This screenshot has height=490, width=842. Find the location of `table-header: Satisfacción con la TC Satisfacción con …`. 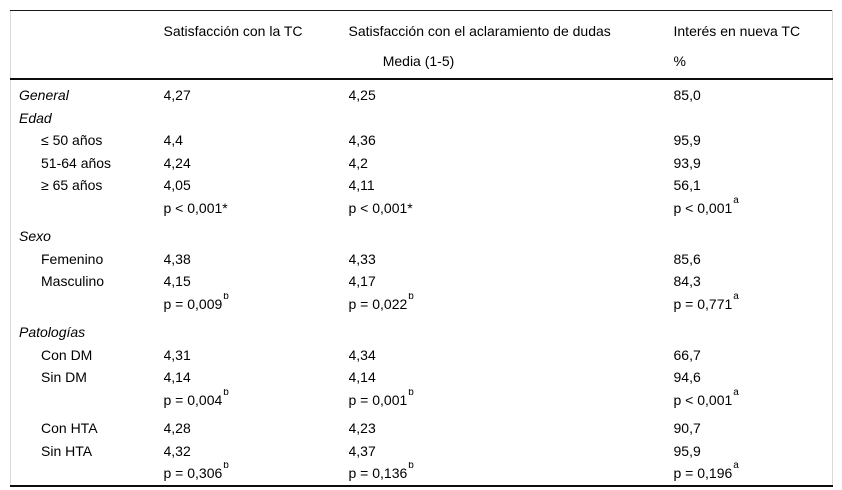

table-header: Satisfacción con la TC Satisfacción con … is located at coordinates (421, 45).